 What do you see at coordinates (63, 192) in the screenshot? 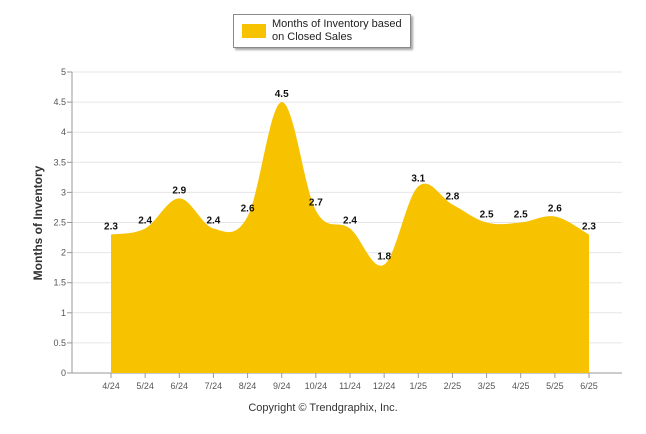
I see `y-tick-label-3: 3` at bounding box center [63, 192].